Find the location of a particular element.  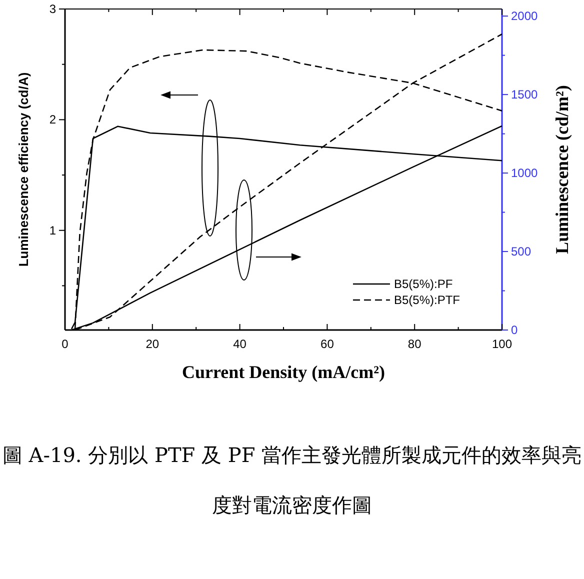

y-axis-title: Luminescence efficiency (cd/A) is located at coordinates (23, 169).